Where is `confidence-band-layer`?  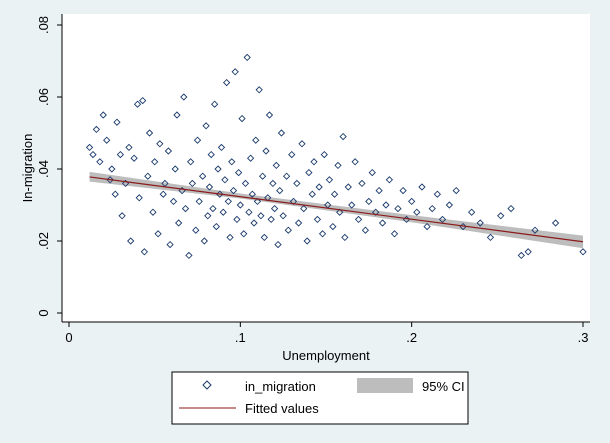
confidence-band-layer is located at coordinates (336, 210).